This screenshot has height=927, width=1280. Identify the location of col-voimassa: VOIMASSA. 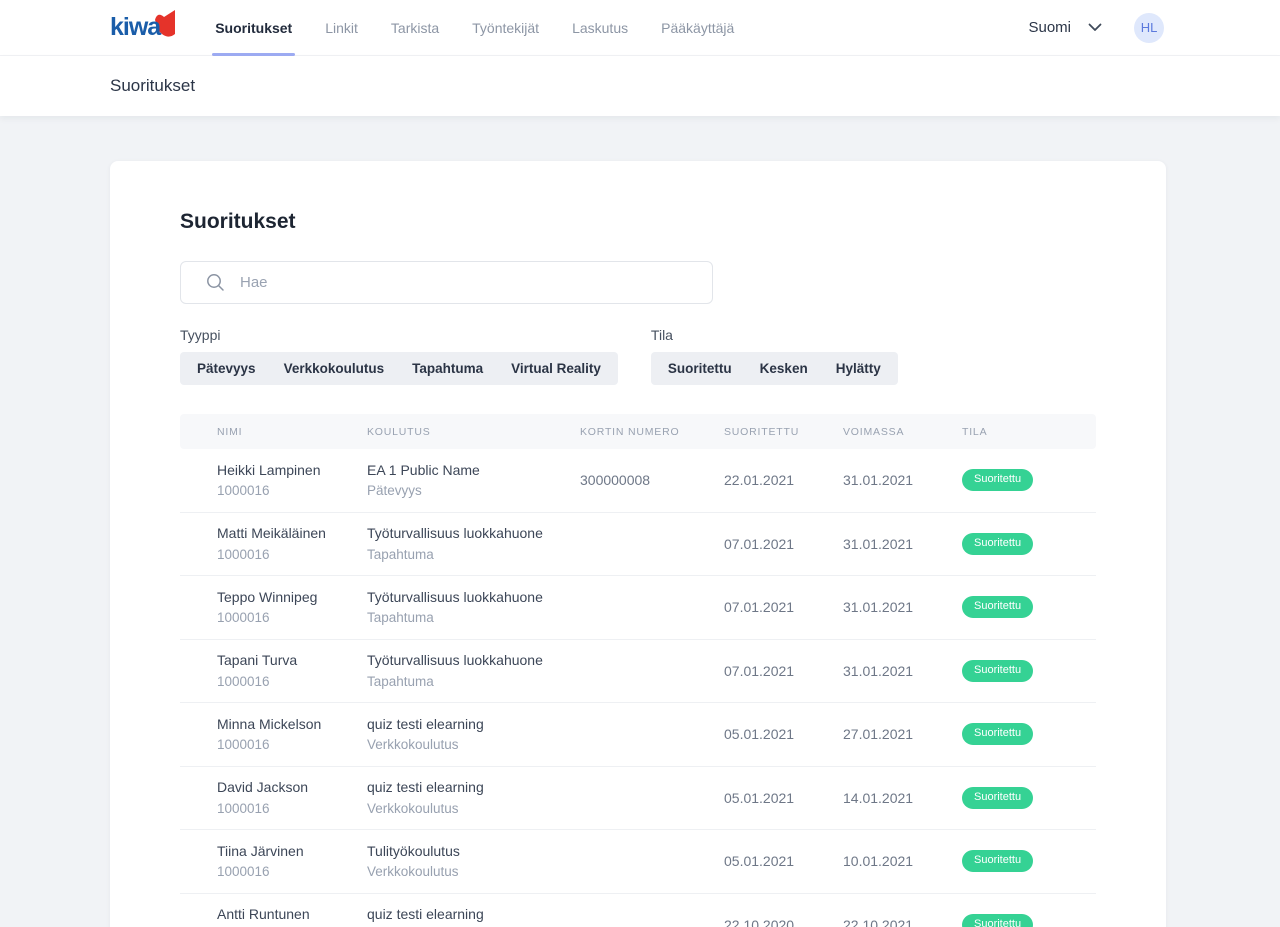
(874, 431).